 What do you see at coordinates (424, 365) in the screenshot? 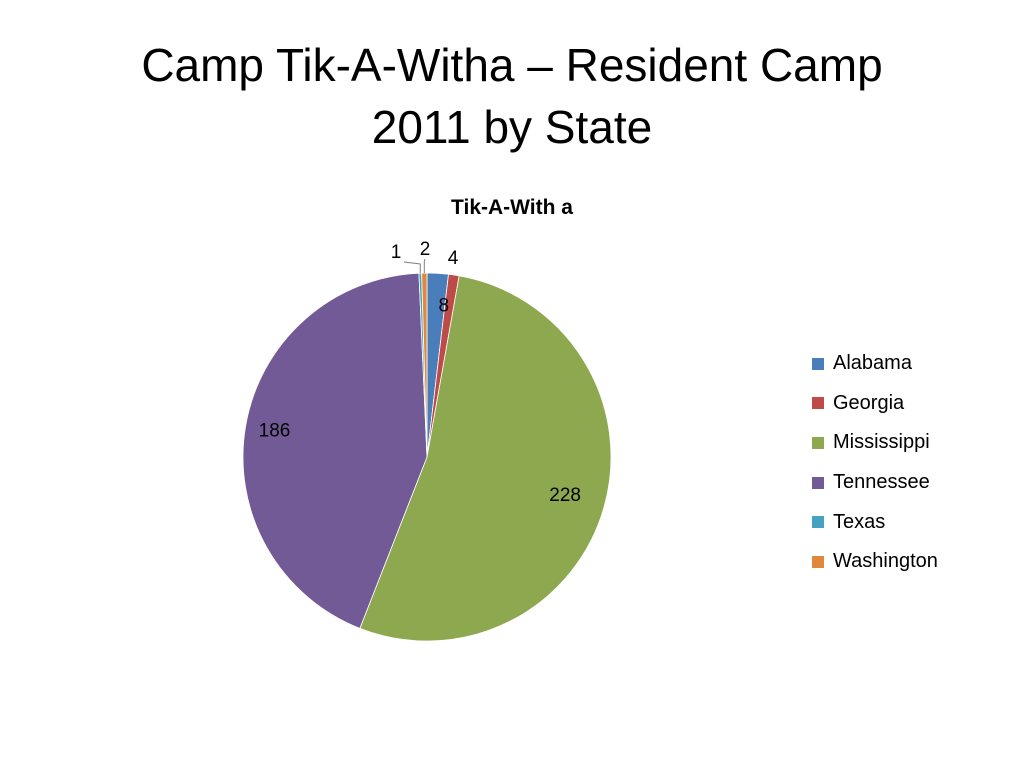
I see `pie-slice-washington` at bounding box center [424, 365].